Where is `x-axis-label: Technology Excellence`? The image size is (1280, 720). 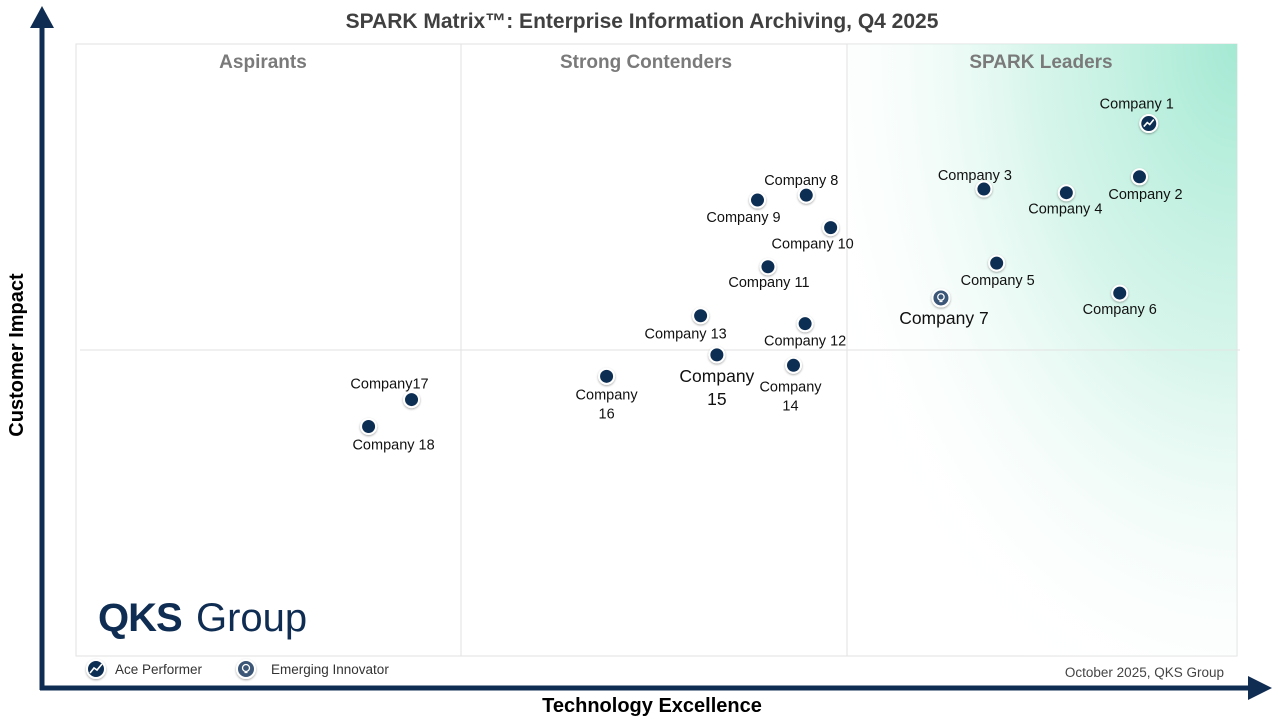
x-axis-label: Technology Excellence is located at coordinates (652, 706).